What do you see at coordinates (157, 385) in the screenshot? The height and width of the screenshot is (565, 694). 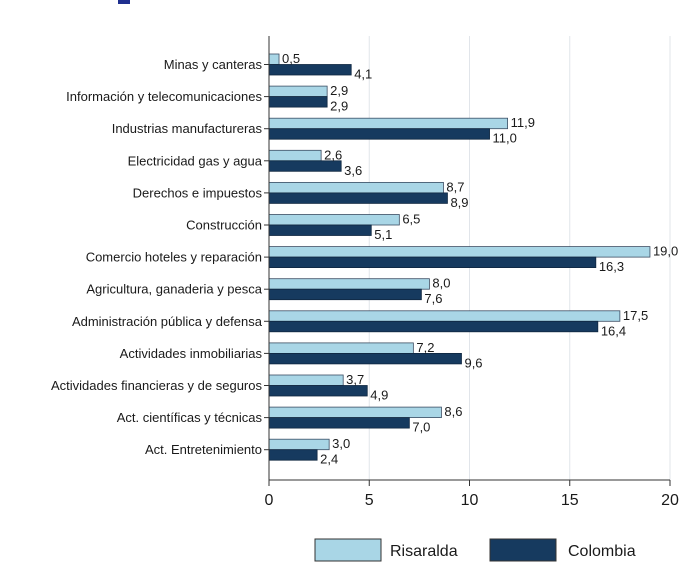 I see `category-label: Actividades financieras y de seguros` at bounding box center [157, 385].